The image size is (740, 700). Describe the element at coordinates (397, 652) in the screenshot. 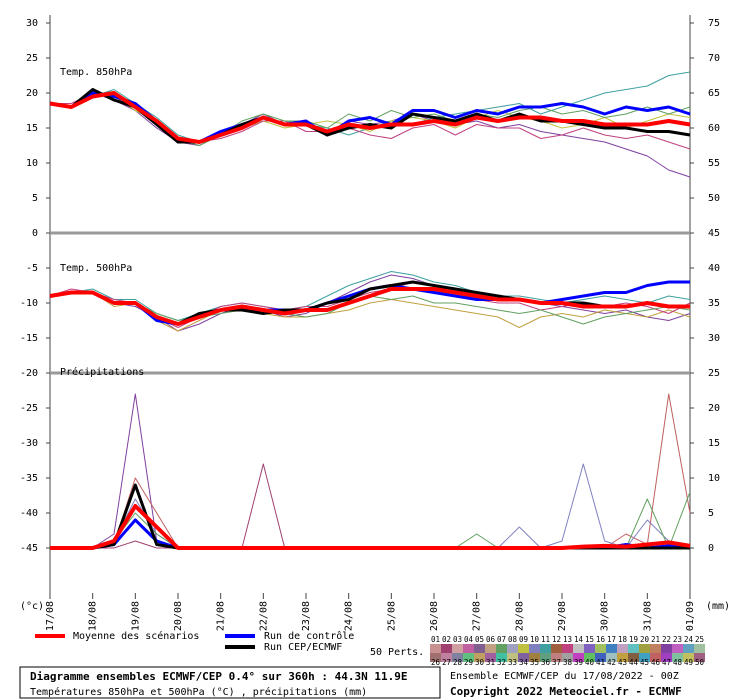

I see `members-label: 50 Perts.` at that location.